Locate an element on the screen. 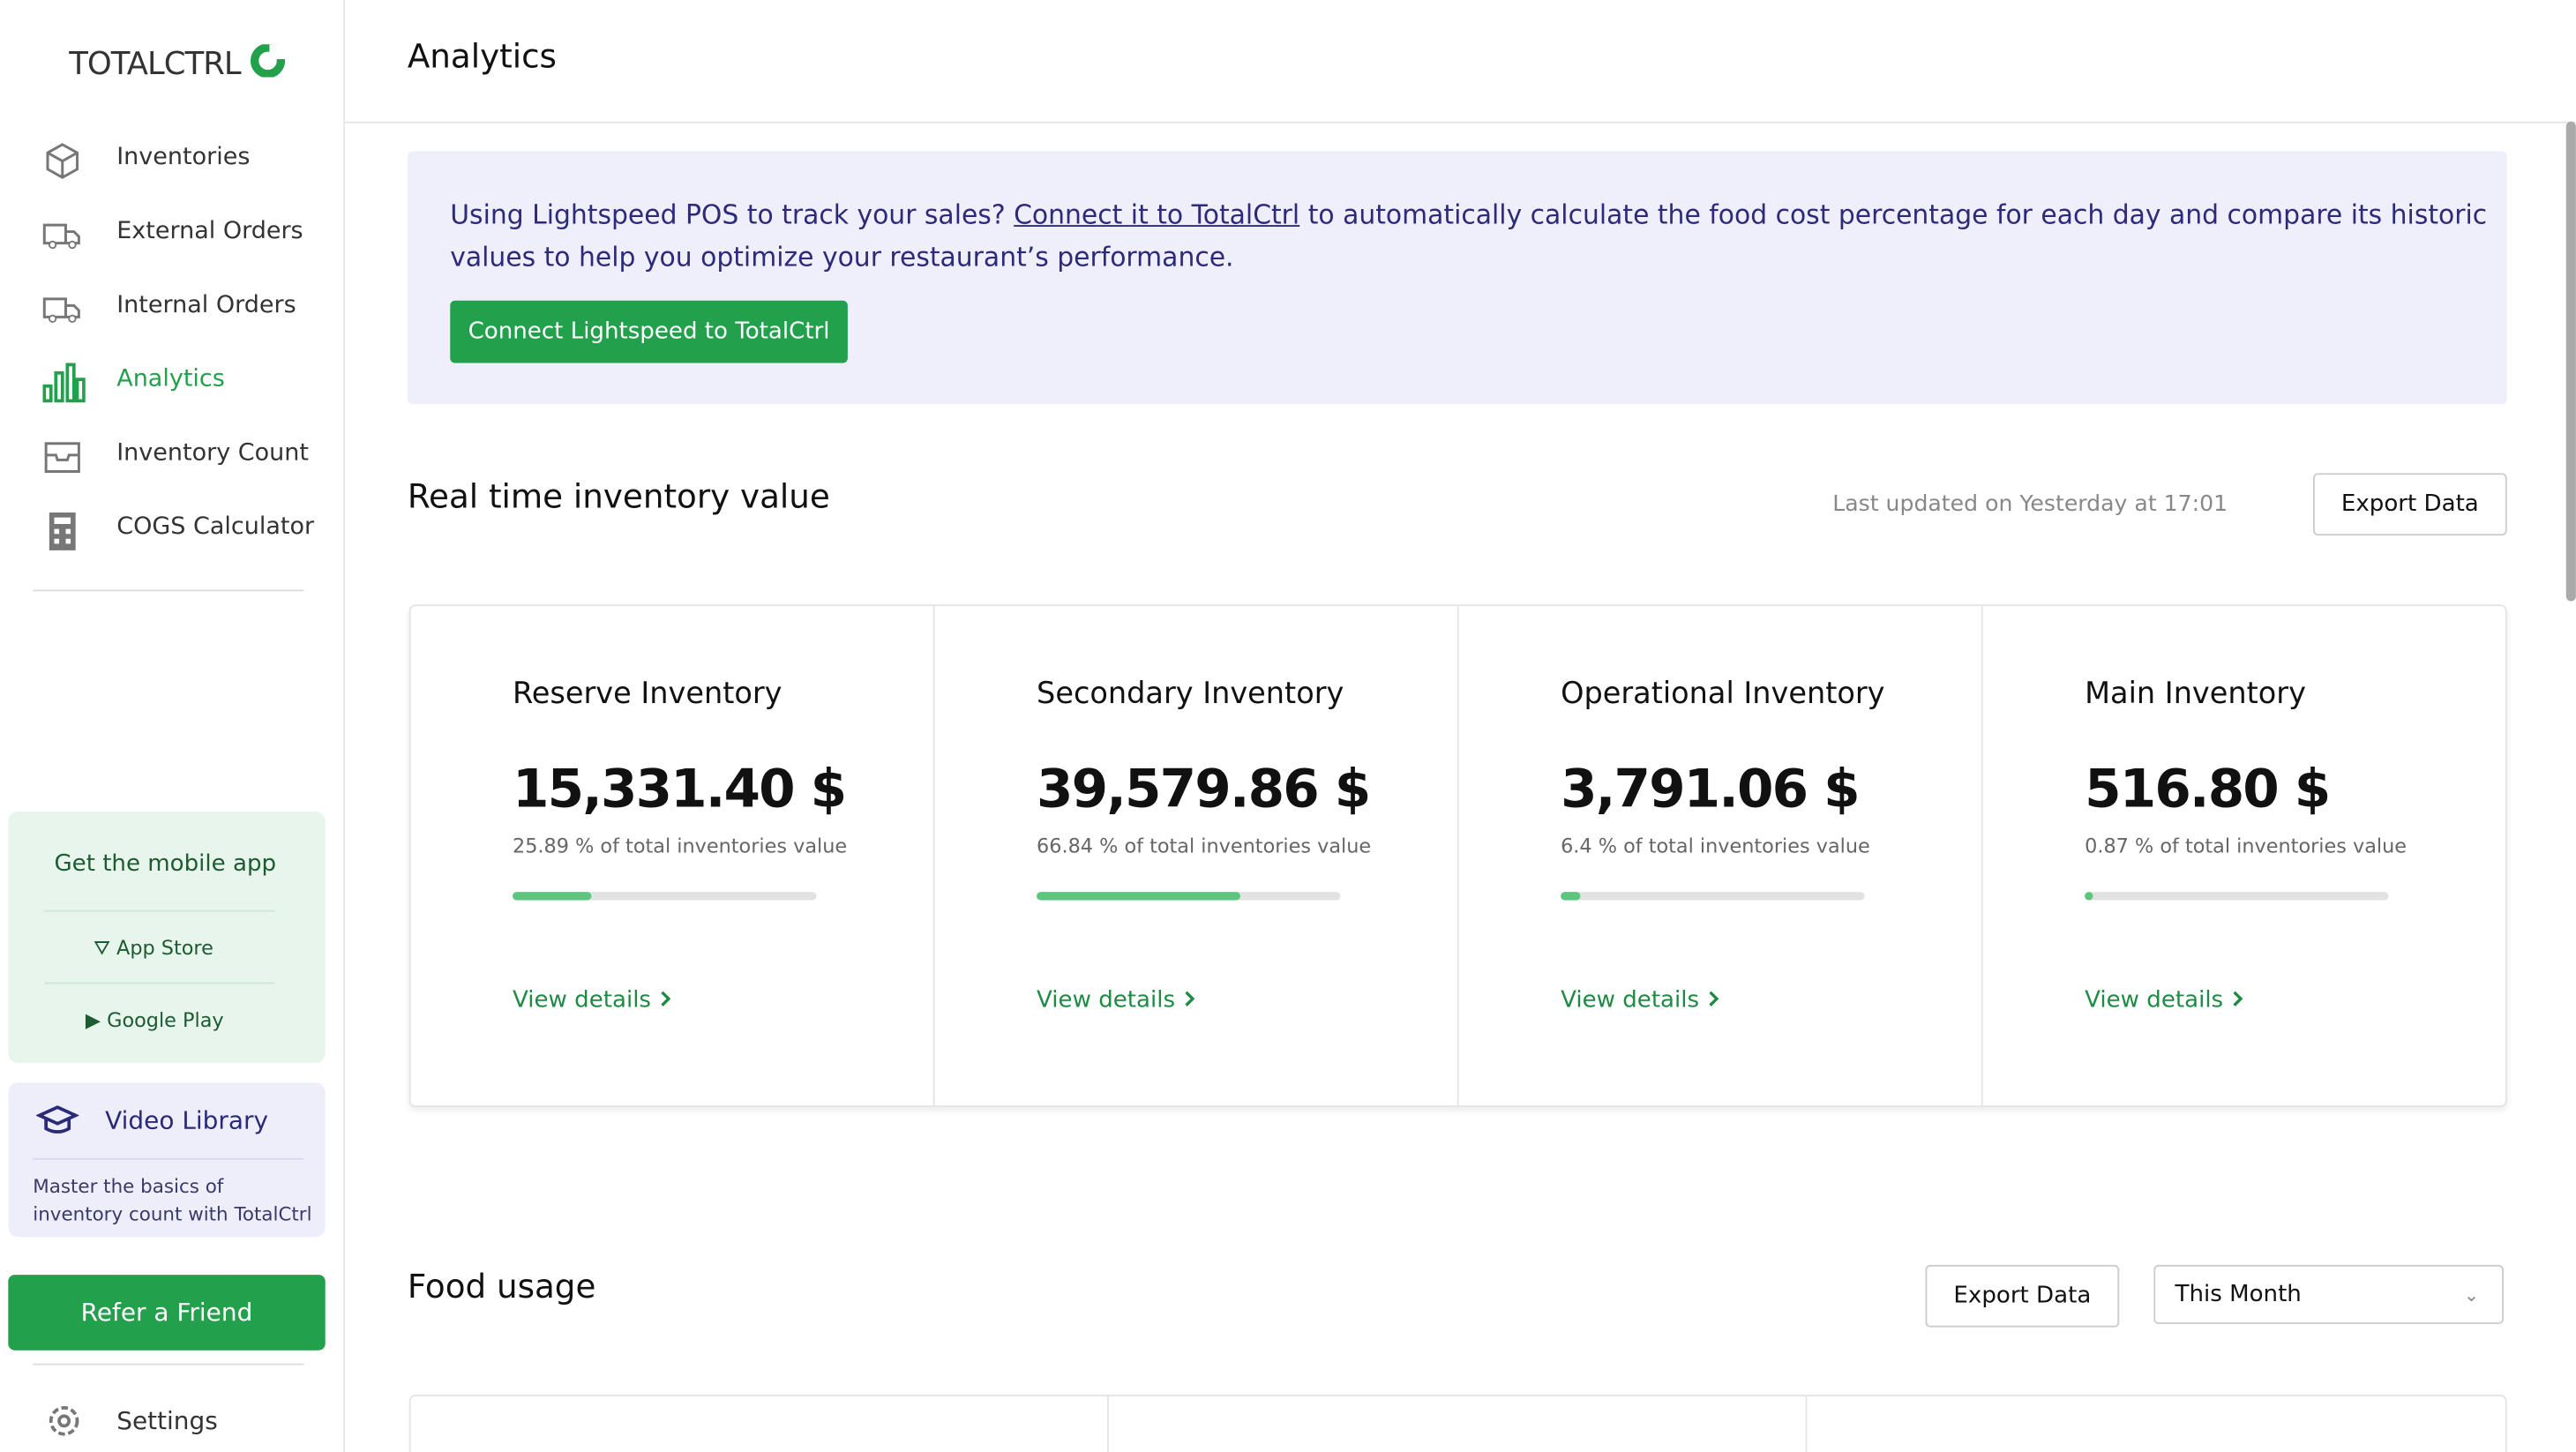 The height and width of the screenshot is (1452, 2576). page-title: Analytics is located at coordinates (482, 55).